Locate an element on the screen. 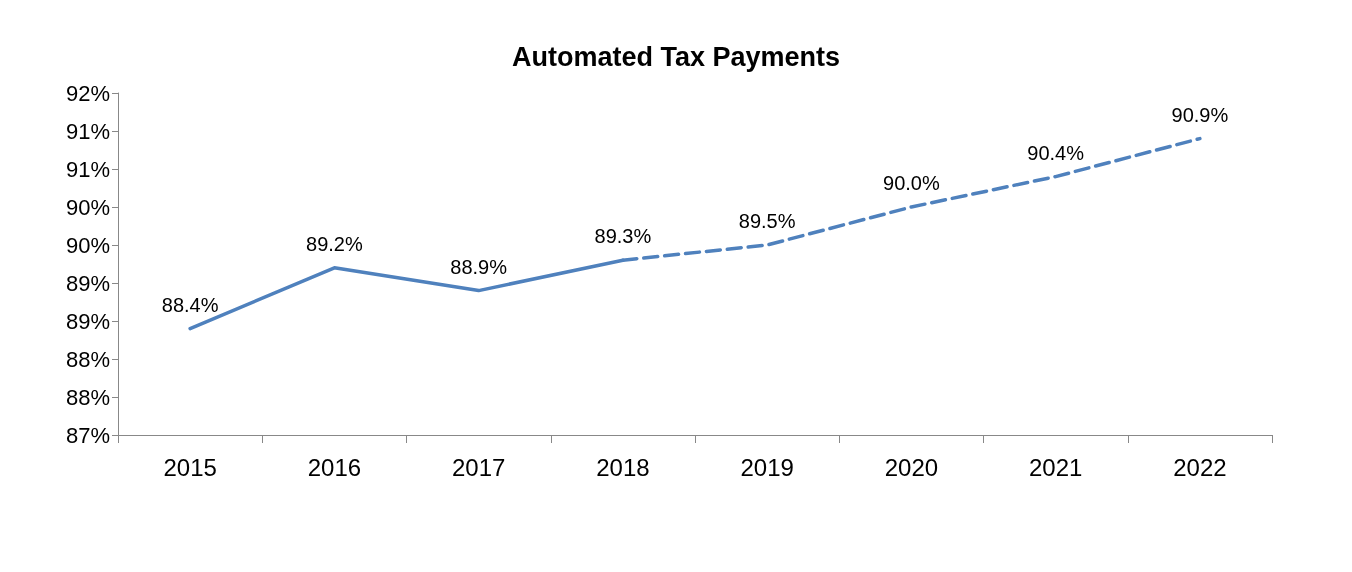  x-tick-label: 2016 is located at coordinates (334, 467).